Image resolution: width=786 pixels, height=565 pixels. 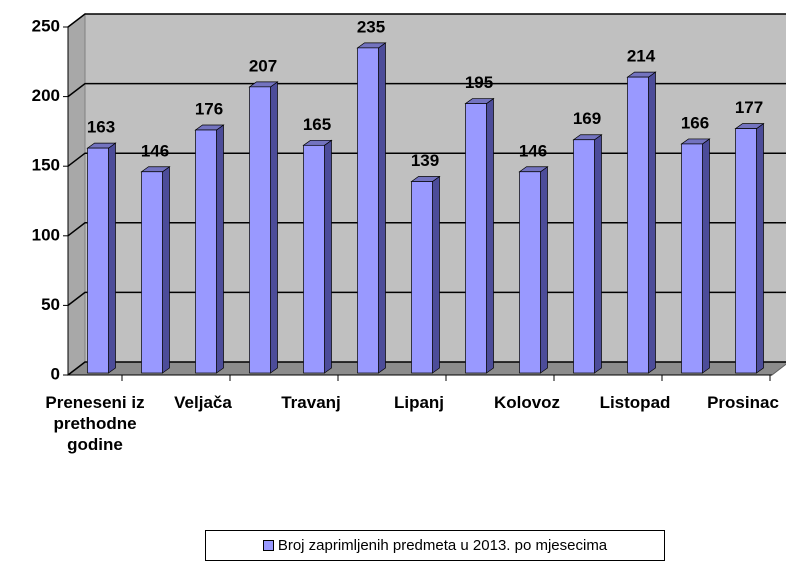 What do you see at coordinates (419, 402) in the screenshot?
I see `x-tick-label: Lipanj` at bounding box center [419, 402].